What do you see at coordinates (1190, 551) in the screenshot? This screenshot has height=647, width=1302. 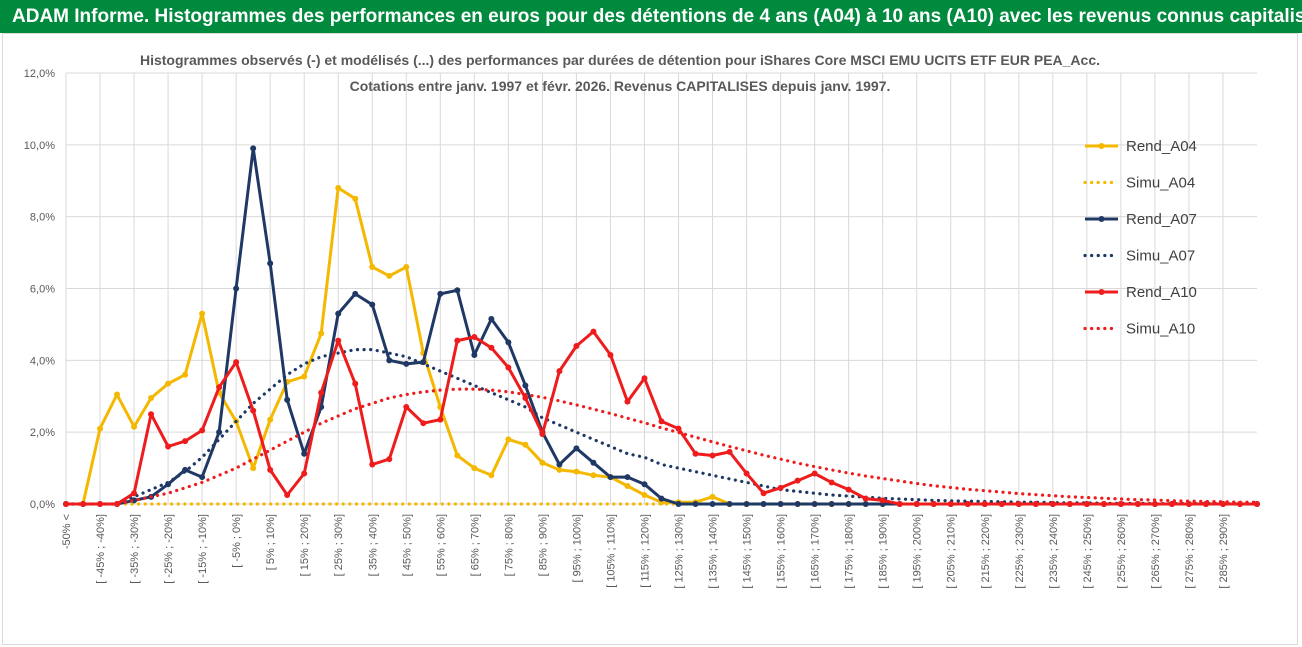 I see `x-tick-label: [ 275% ; 280%]` at bounding box center [1190, 551].